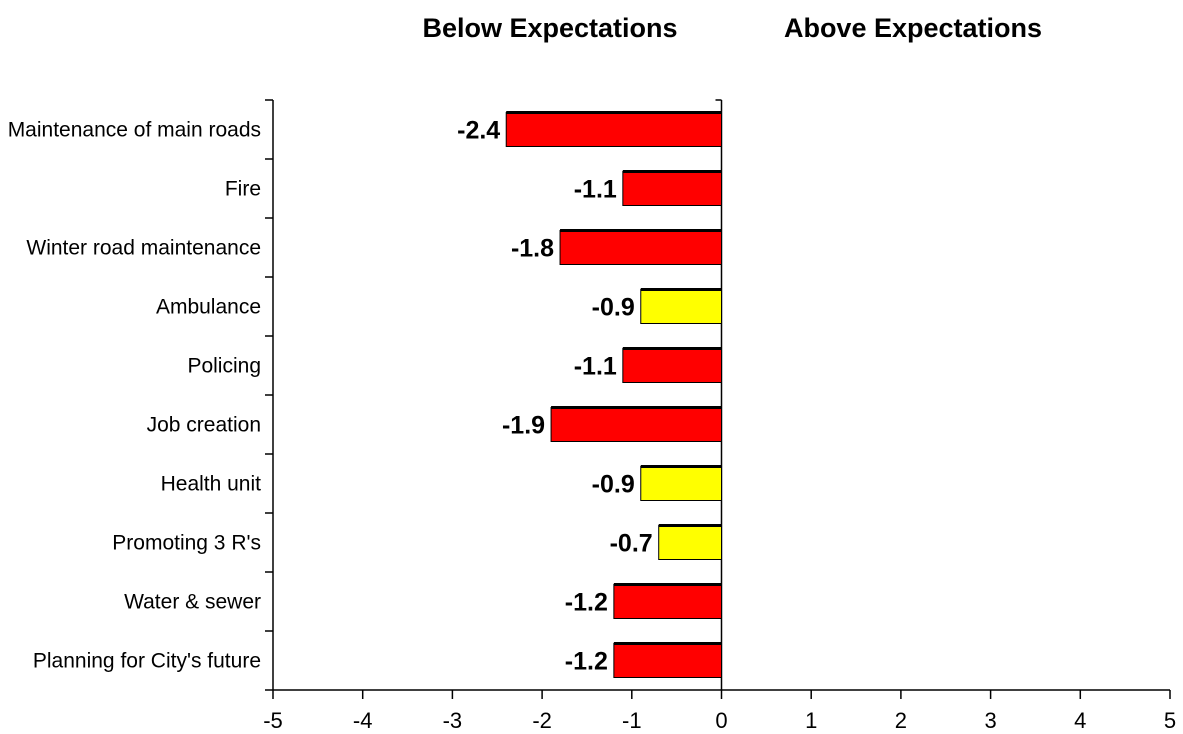 The image size is (1183, 734). Describe the element at coordinates (549, 28) in the screenshot. I see `header-below-expectations: Below Expectations` at that location.